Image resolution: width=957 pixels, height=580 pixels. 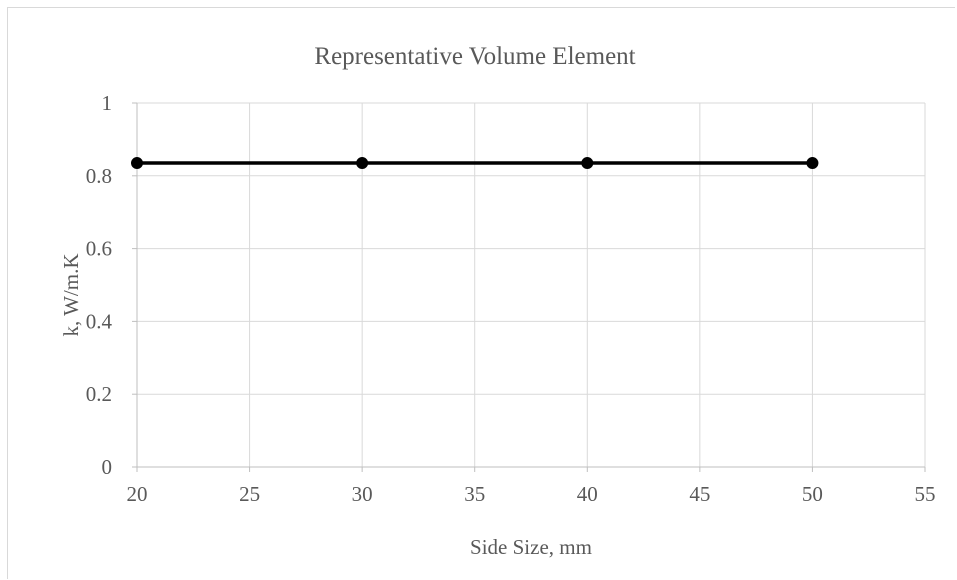 I want to click on x-tick-label: 35, so click(x=474, y=494).